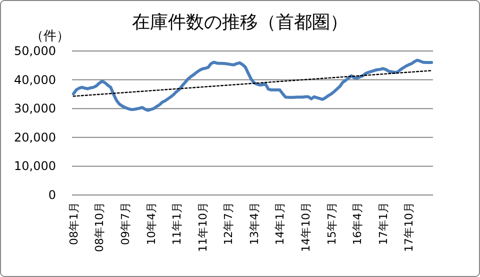  What do you see at coordinates (177, 223) in the screenshot?
I see `x-tick-label: 11年1月` at bounding box center [177, 223].